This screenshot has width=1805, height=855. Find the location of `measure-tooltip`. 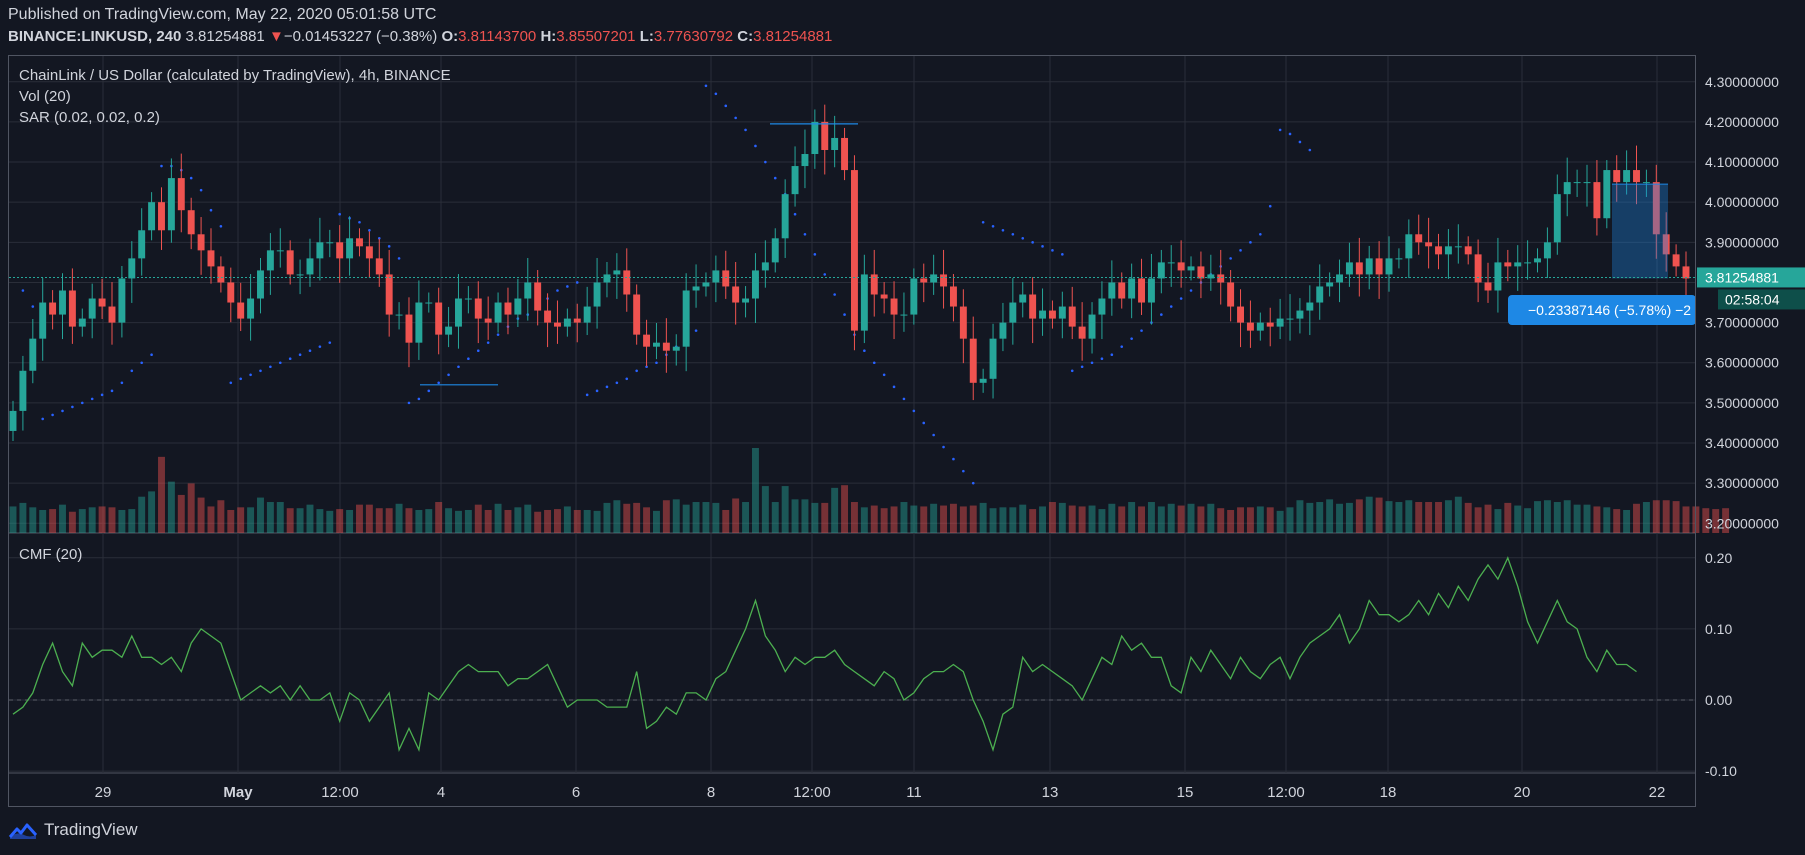

measure-tooltip is located at coordinates (1602, 310).